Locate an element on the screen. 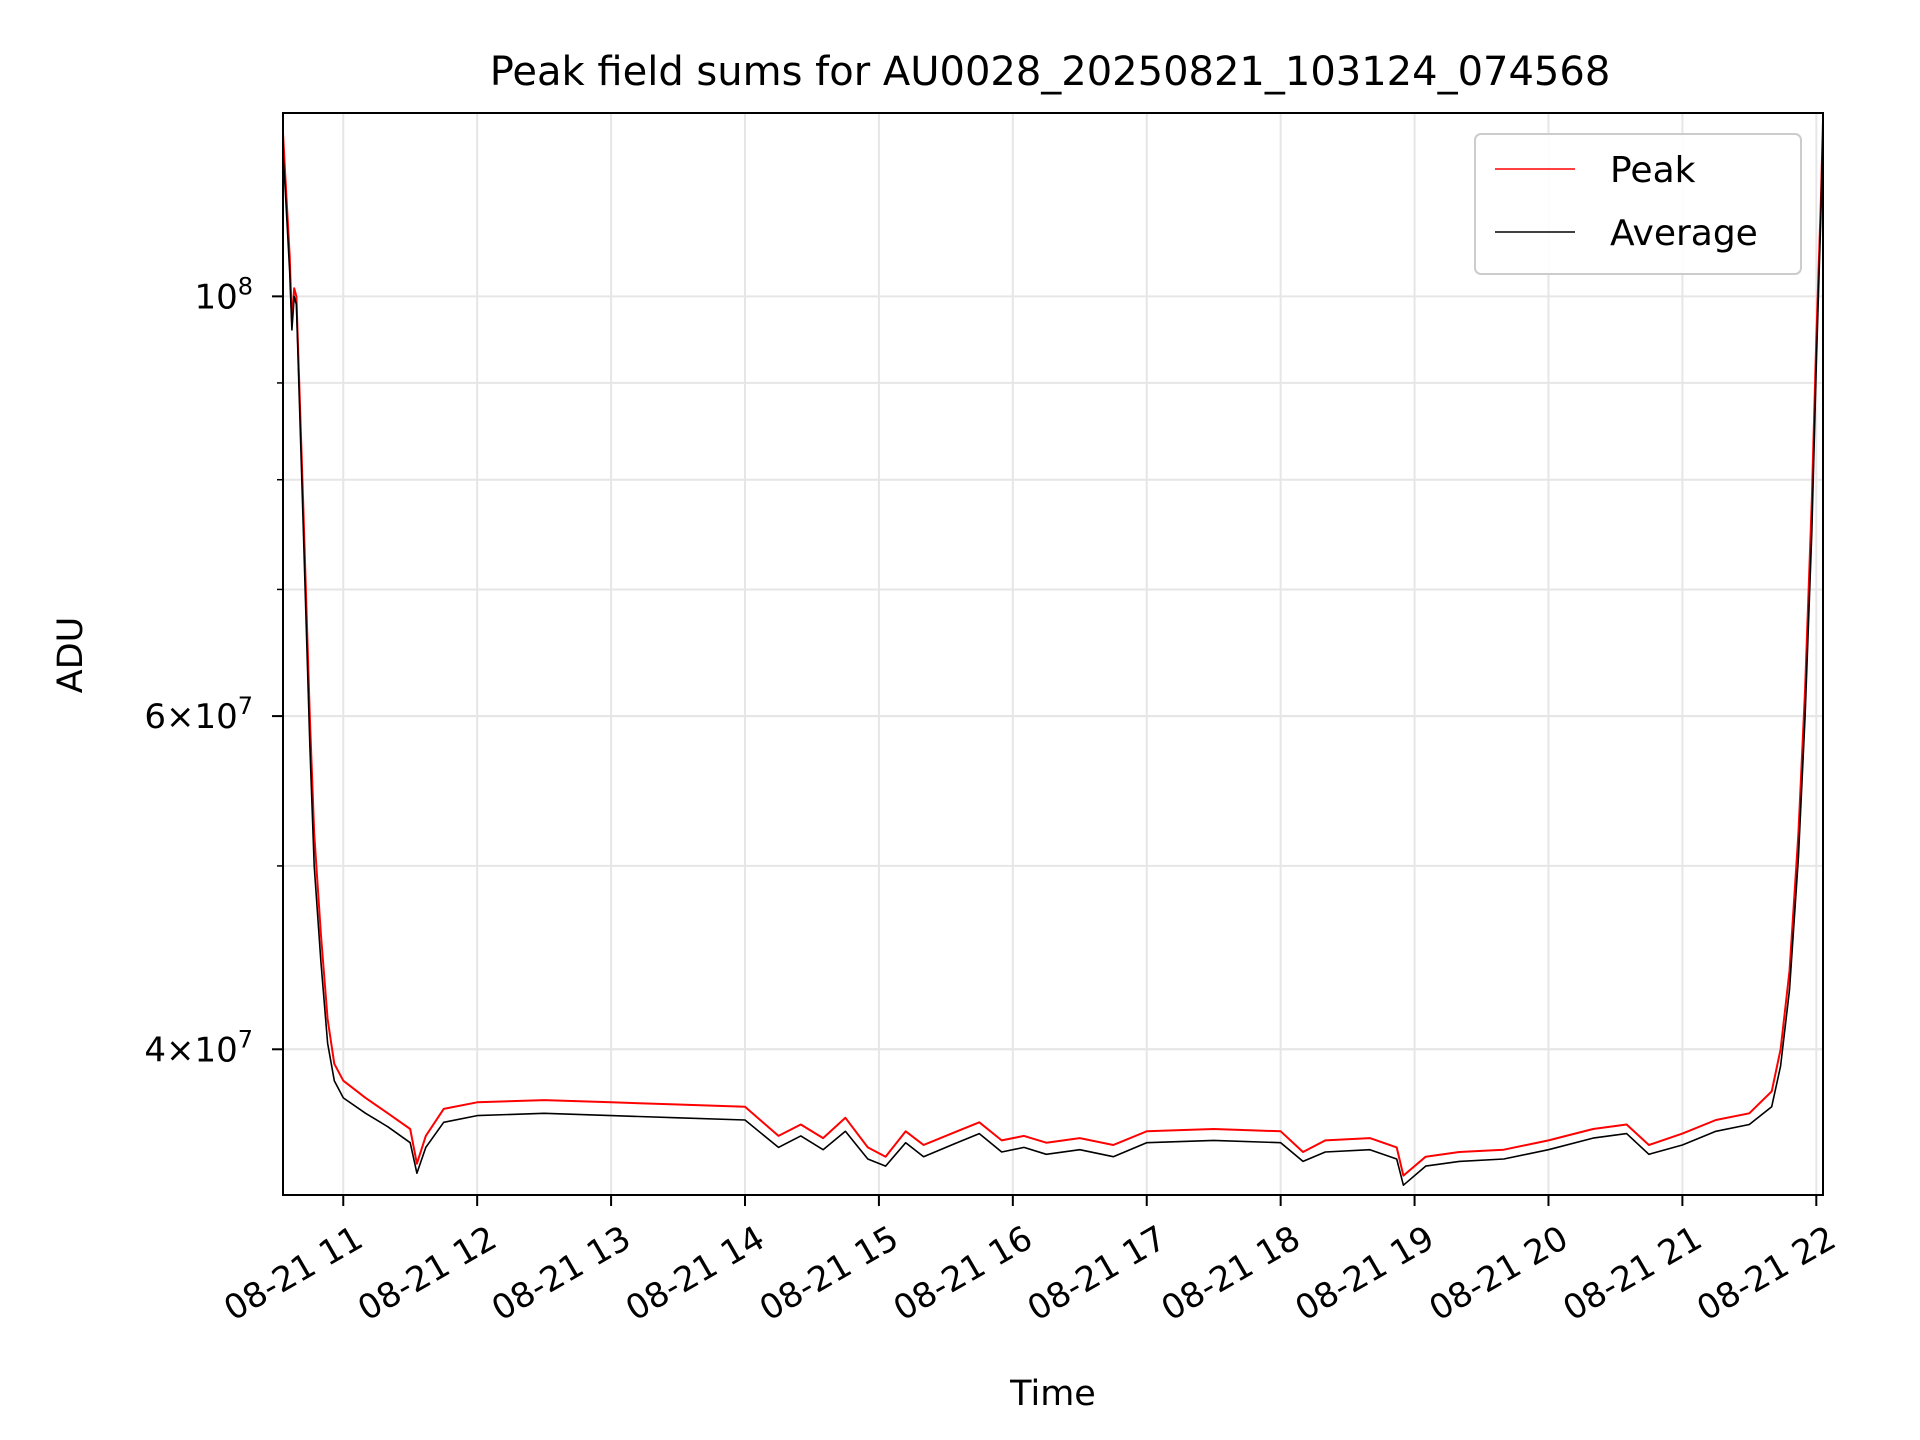 This screenshot has height=1440, width=1920. y-axis: 108 6×107 4×107 is located at coordinates (213, 671).